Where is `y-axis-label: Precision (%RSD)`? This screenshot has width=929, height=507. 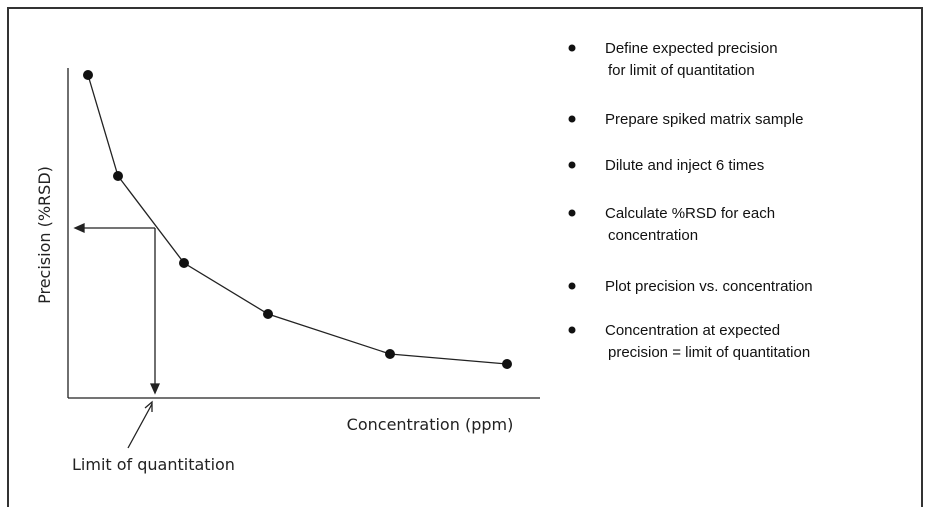
y-axis-label: Precision (%RSD) is located at coordinates (44, 235).